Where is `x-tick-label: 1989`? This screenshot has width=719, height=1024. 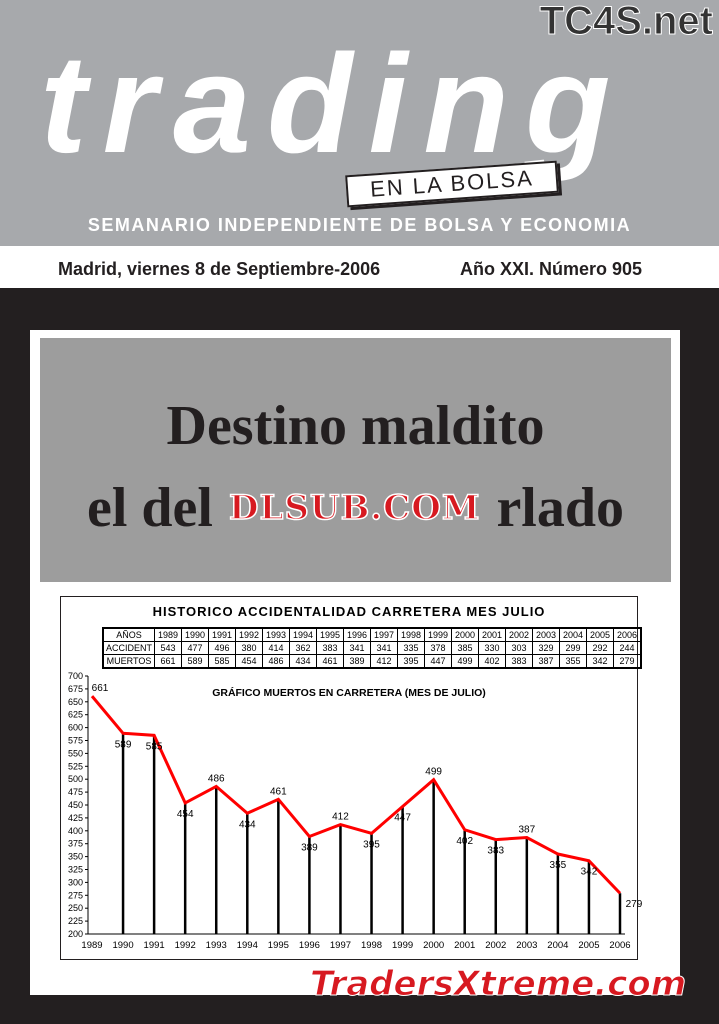
x-tick-label: 1989 is located at coordinates (91, 945).